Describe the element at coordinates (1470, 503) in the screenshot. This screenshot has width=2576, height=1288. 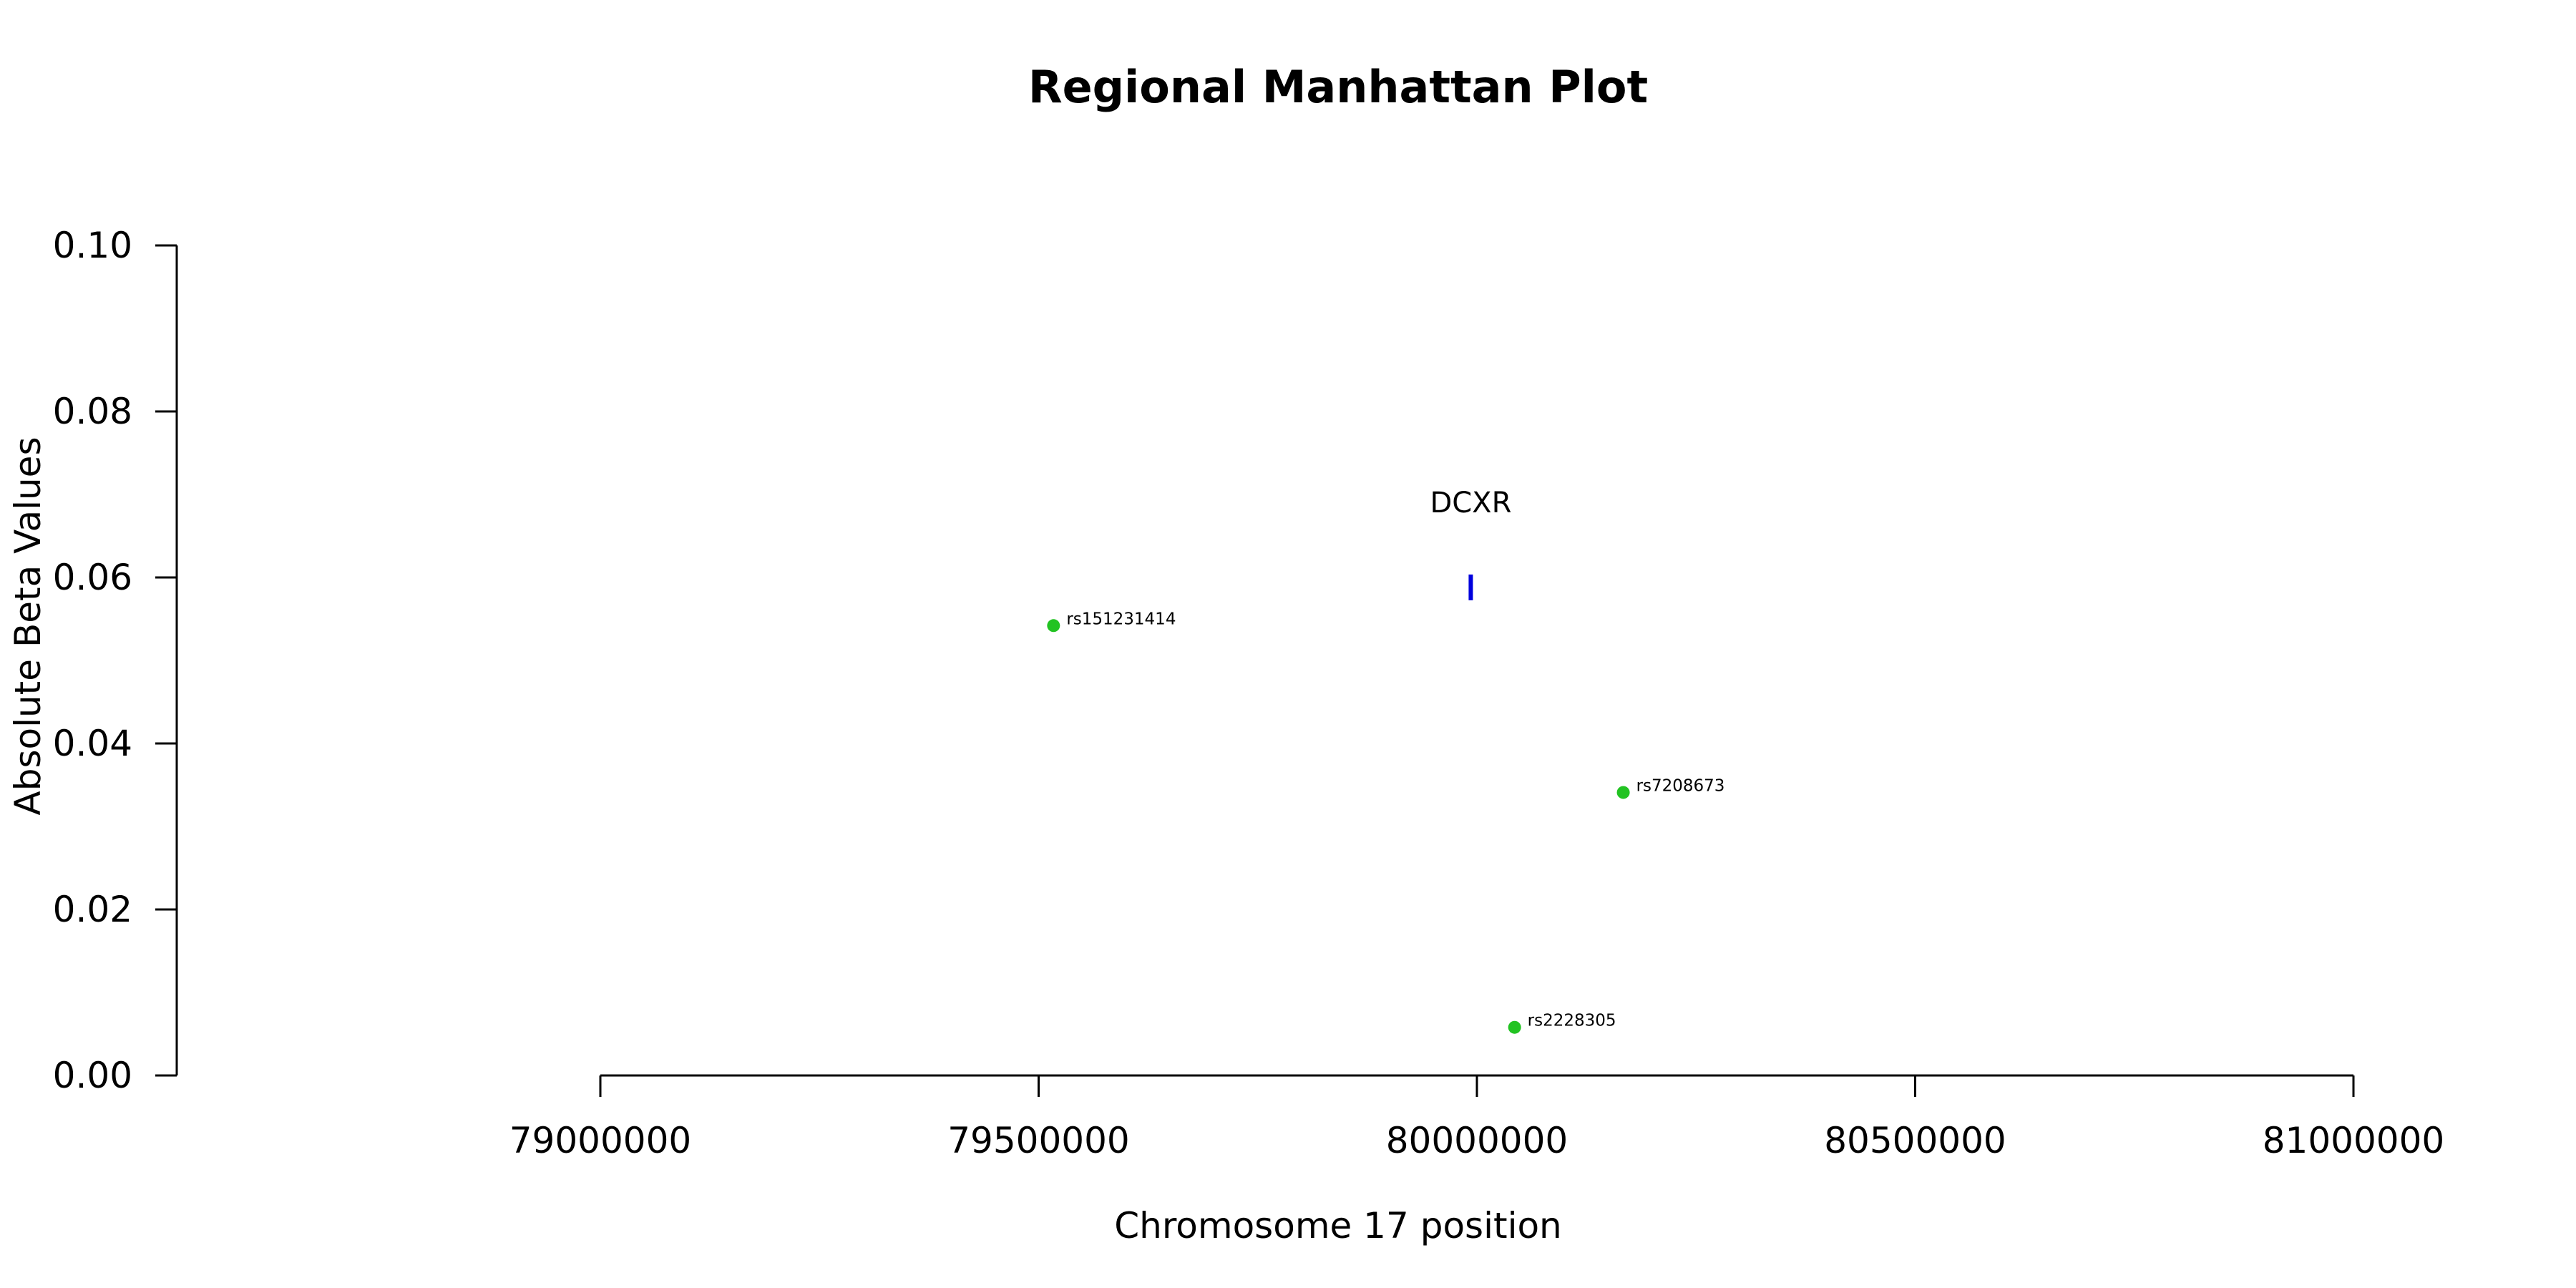
I see `gene-label: DCXR` at that location.